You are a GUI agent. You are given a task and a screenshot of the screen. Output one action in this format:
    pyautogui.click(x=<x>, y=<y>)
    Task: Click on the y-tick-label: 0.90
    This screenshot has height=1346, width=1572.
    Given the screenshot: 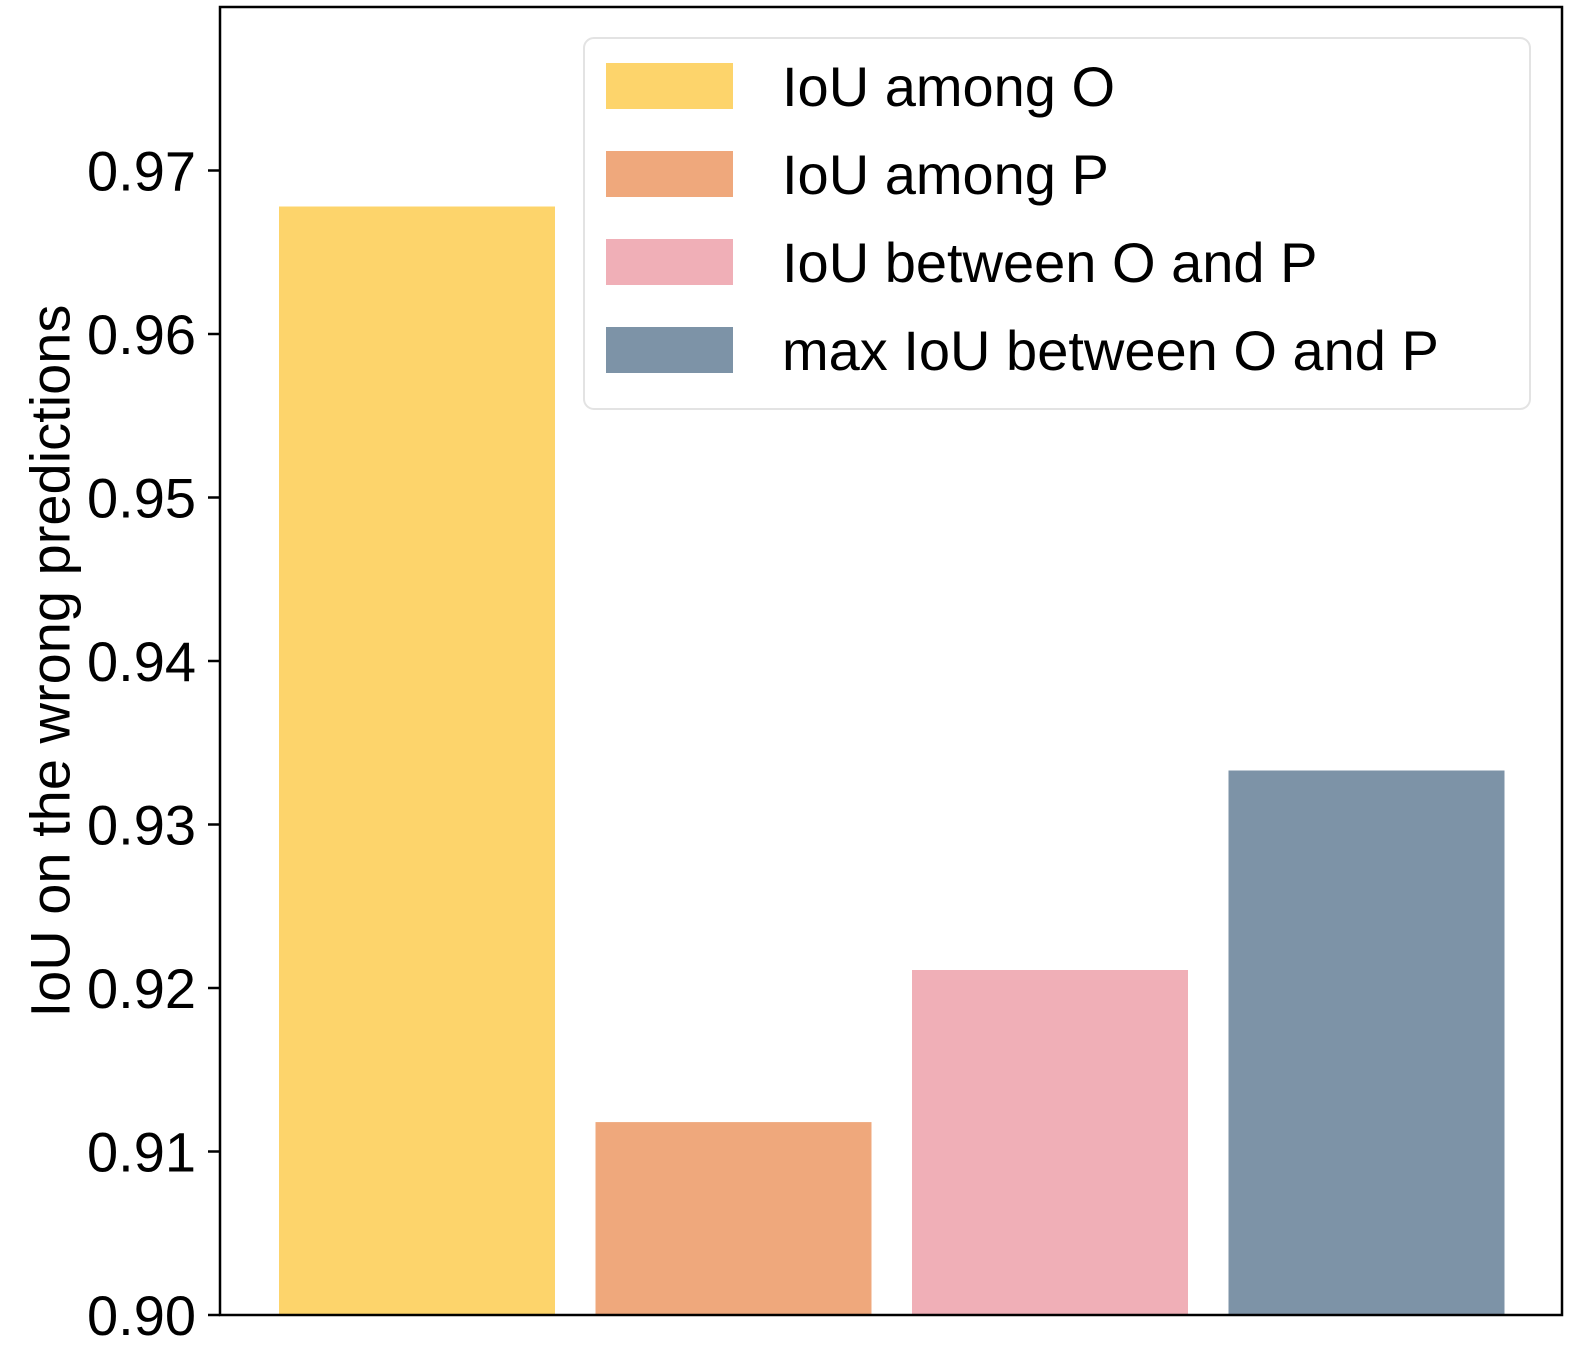 What is the action you would take?
    pyautogui.click(x=141, y=1315)
    